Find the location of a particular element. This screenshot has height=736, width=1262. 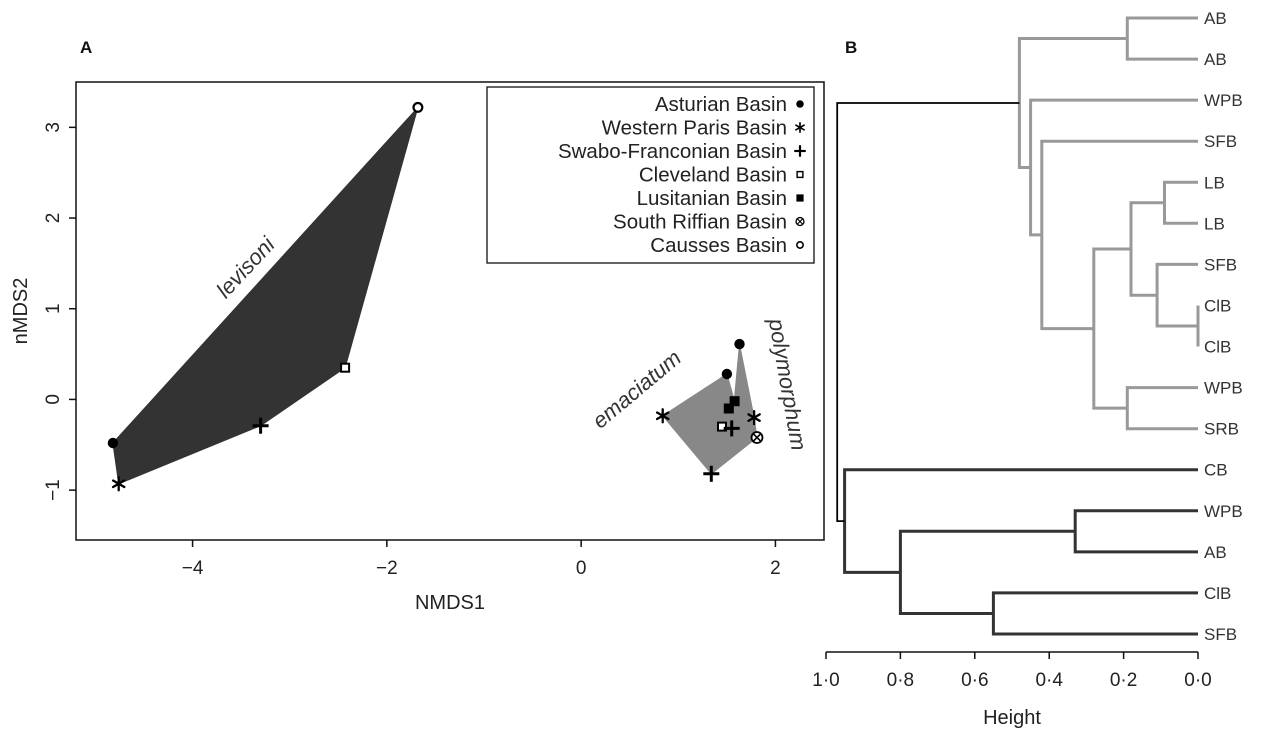

leaf-label: CB is located at coordinates (1216, 470).